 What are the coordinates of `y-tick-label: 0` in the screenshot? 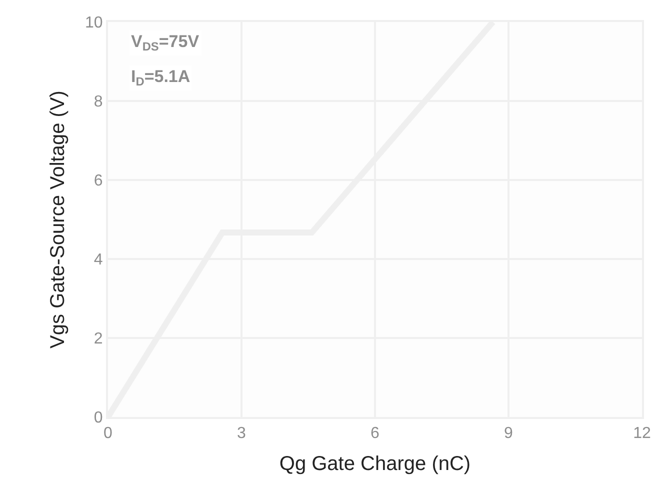 It's located at (98, 418).